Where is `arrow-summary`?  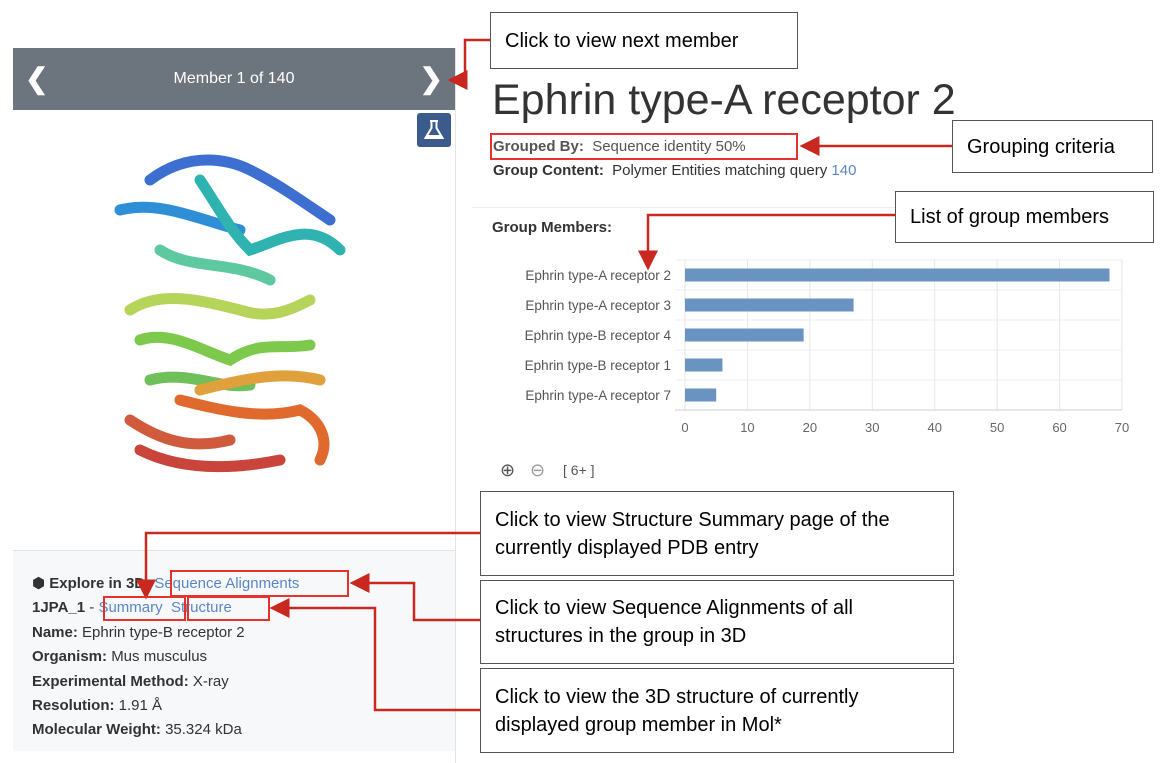
arrow-summary is located at coordinates (308, 565).